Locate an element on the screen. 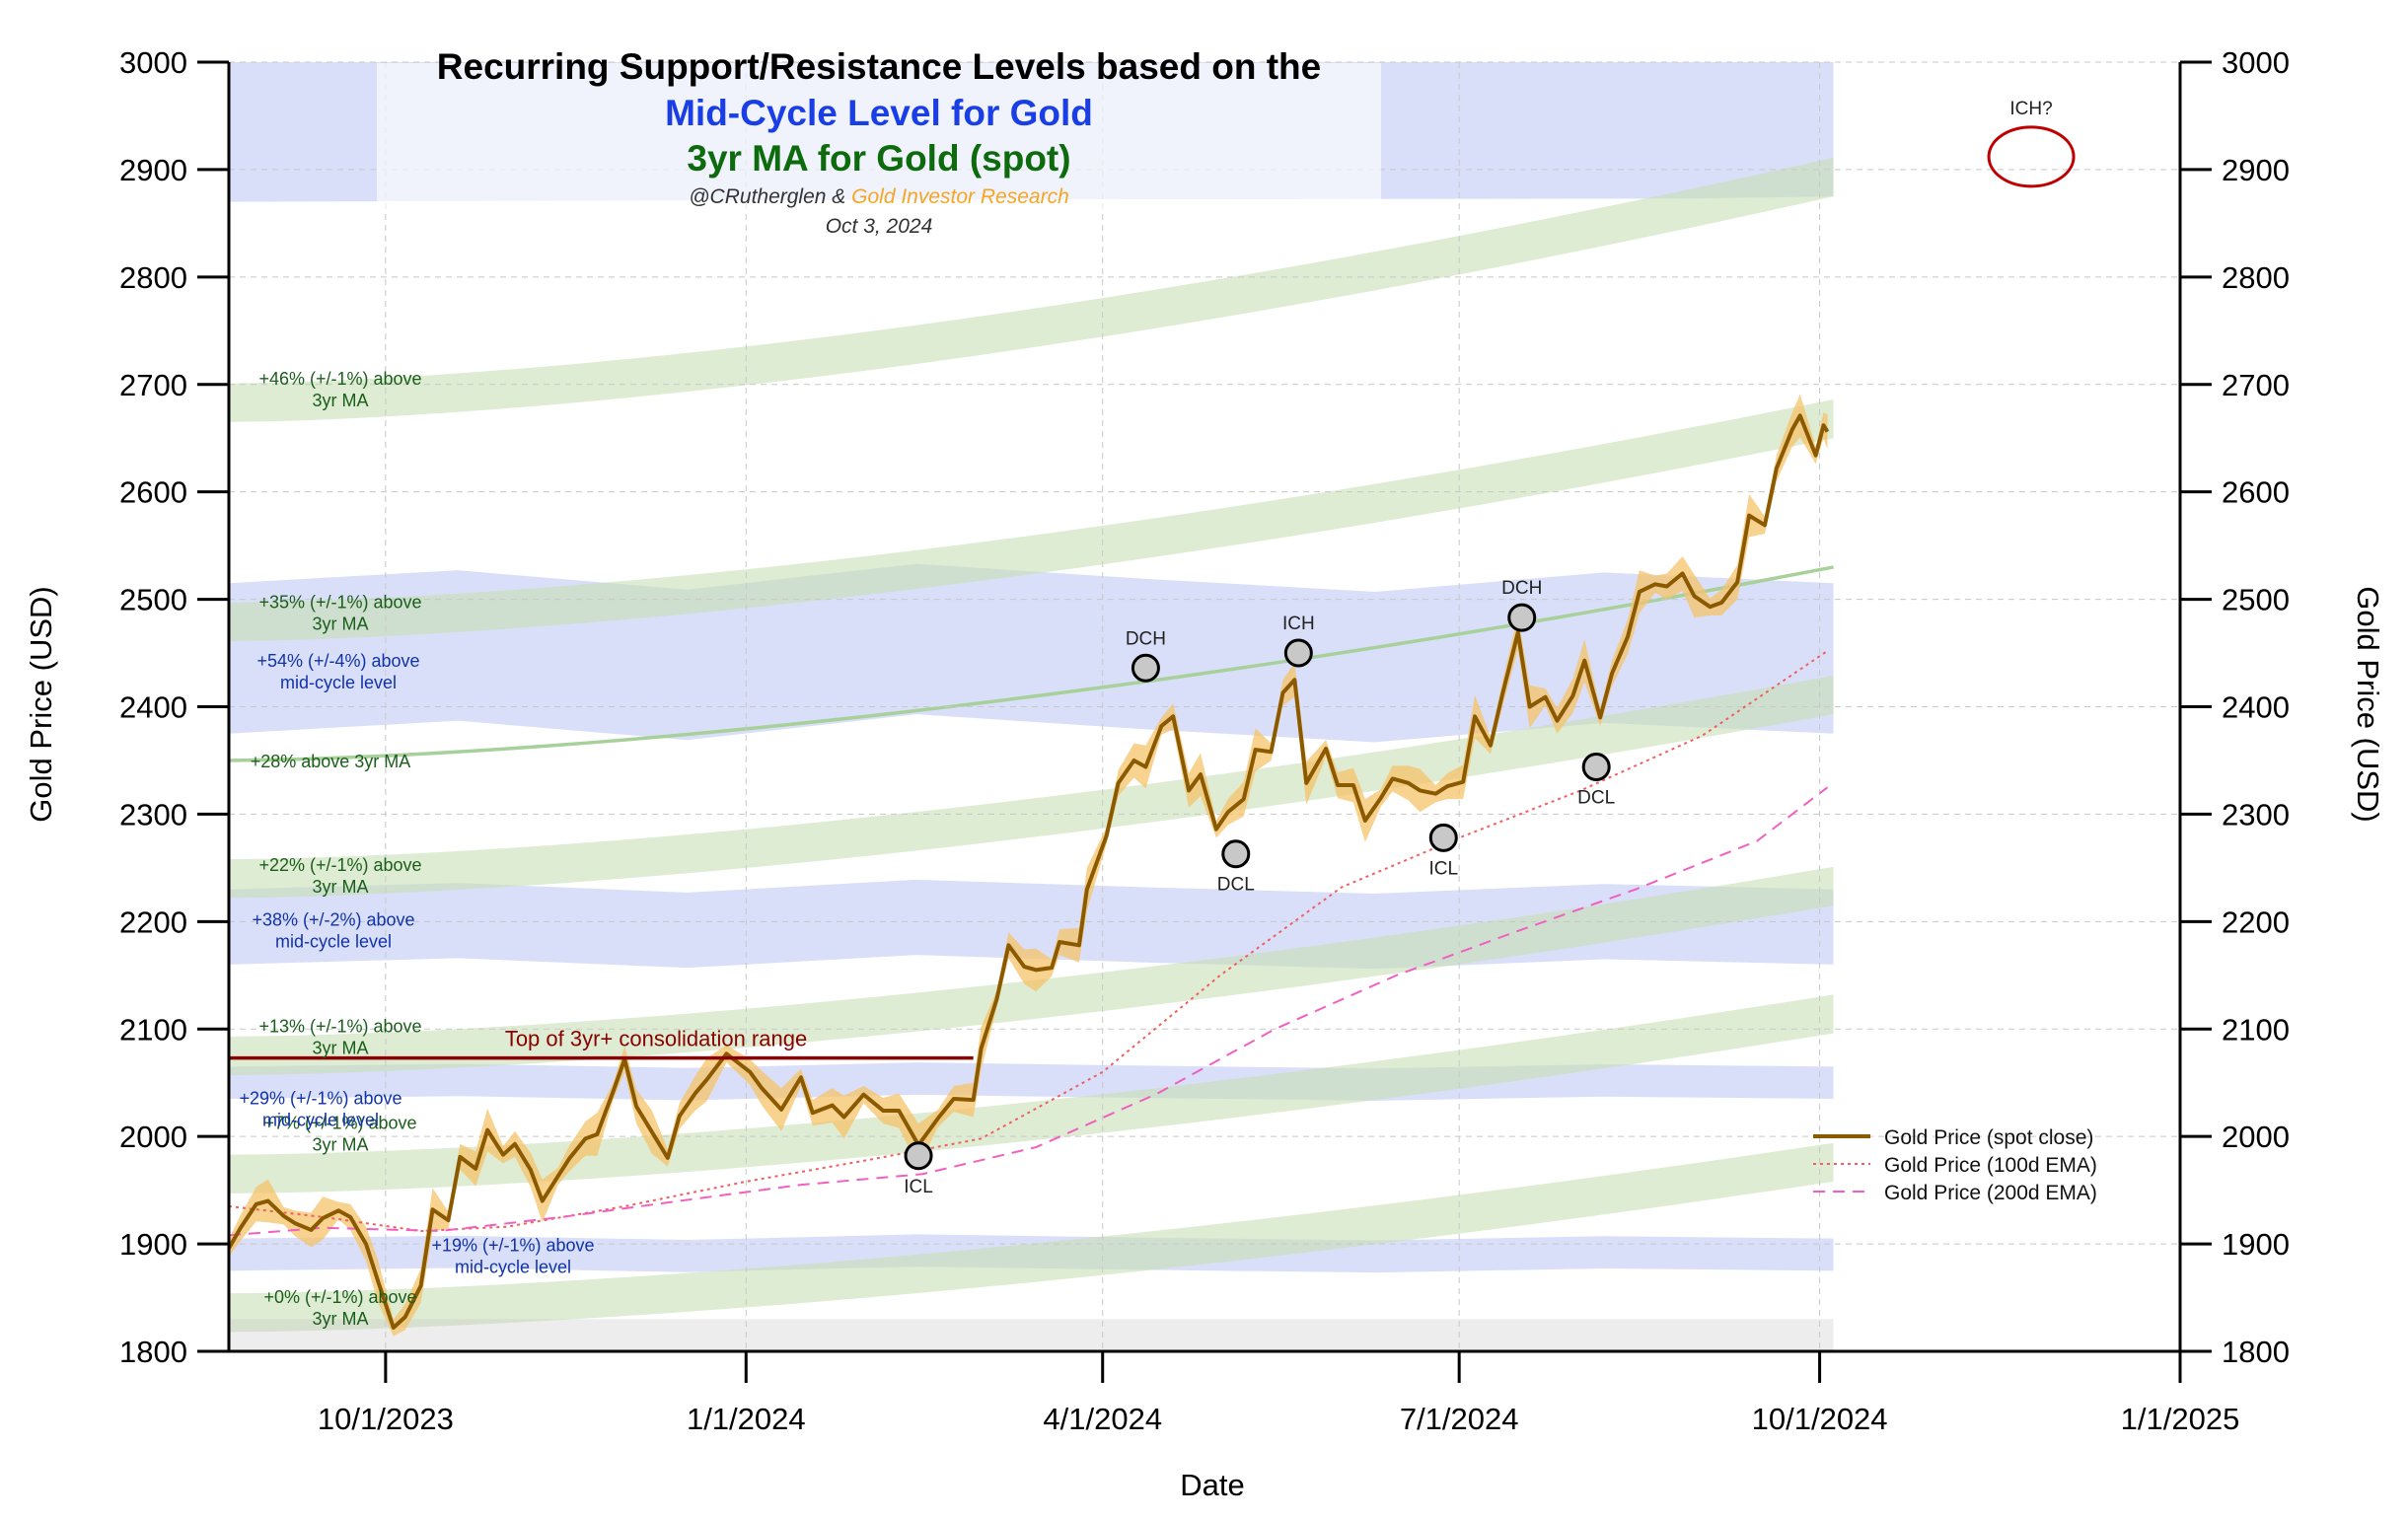 The image size is (2408, 1520). y-tick-label-right: 2800 is located at coordinates (2256, 277).